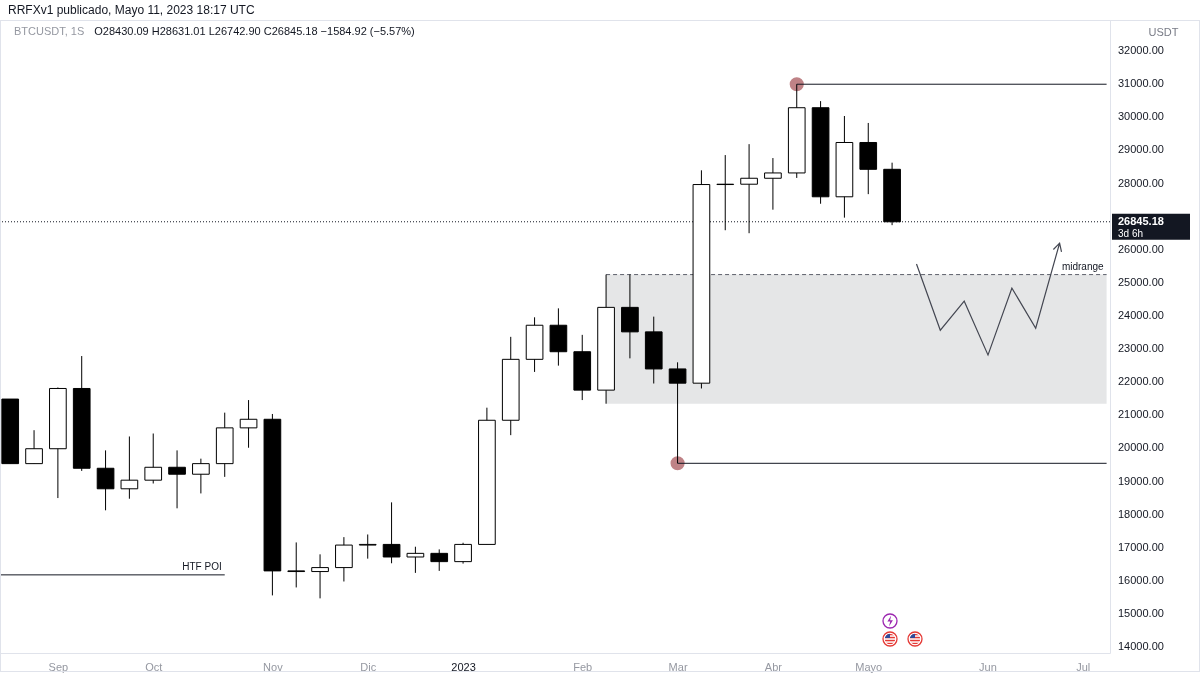  I want to click on y-tick-label: 29000.00, so click(1141, 149).